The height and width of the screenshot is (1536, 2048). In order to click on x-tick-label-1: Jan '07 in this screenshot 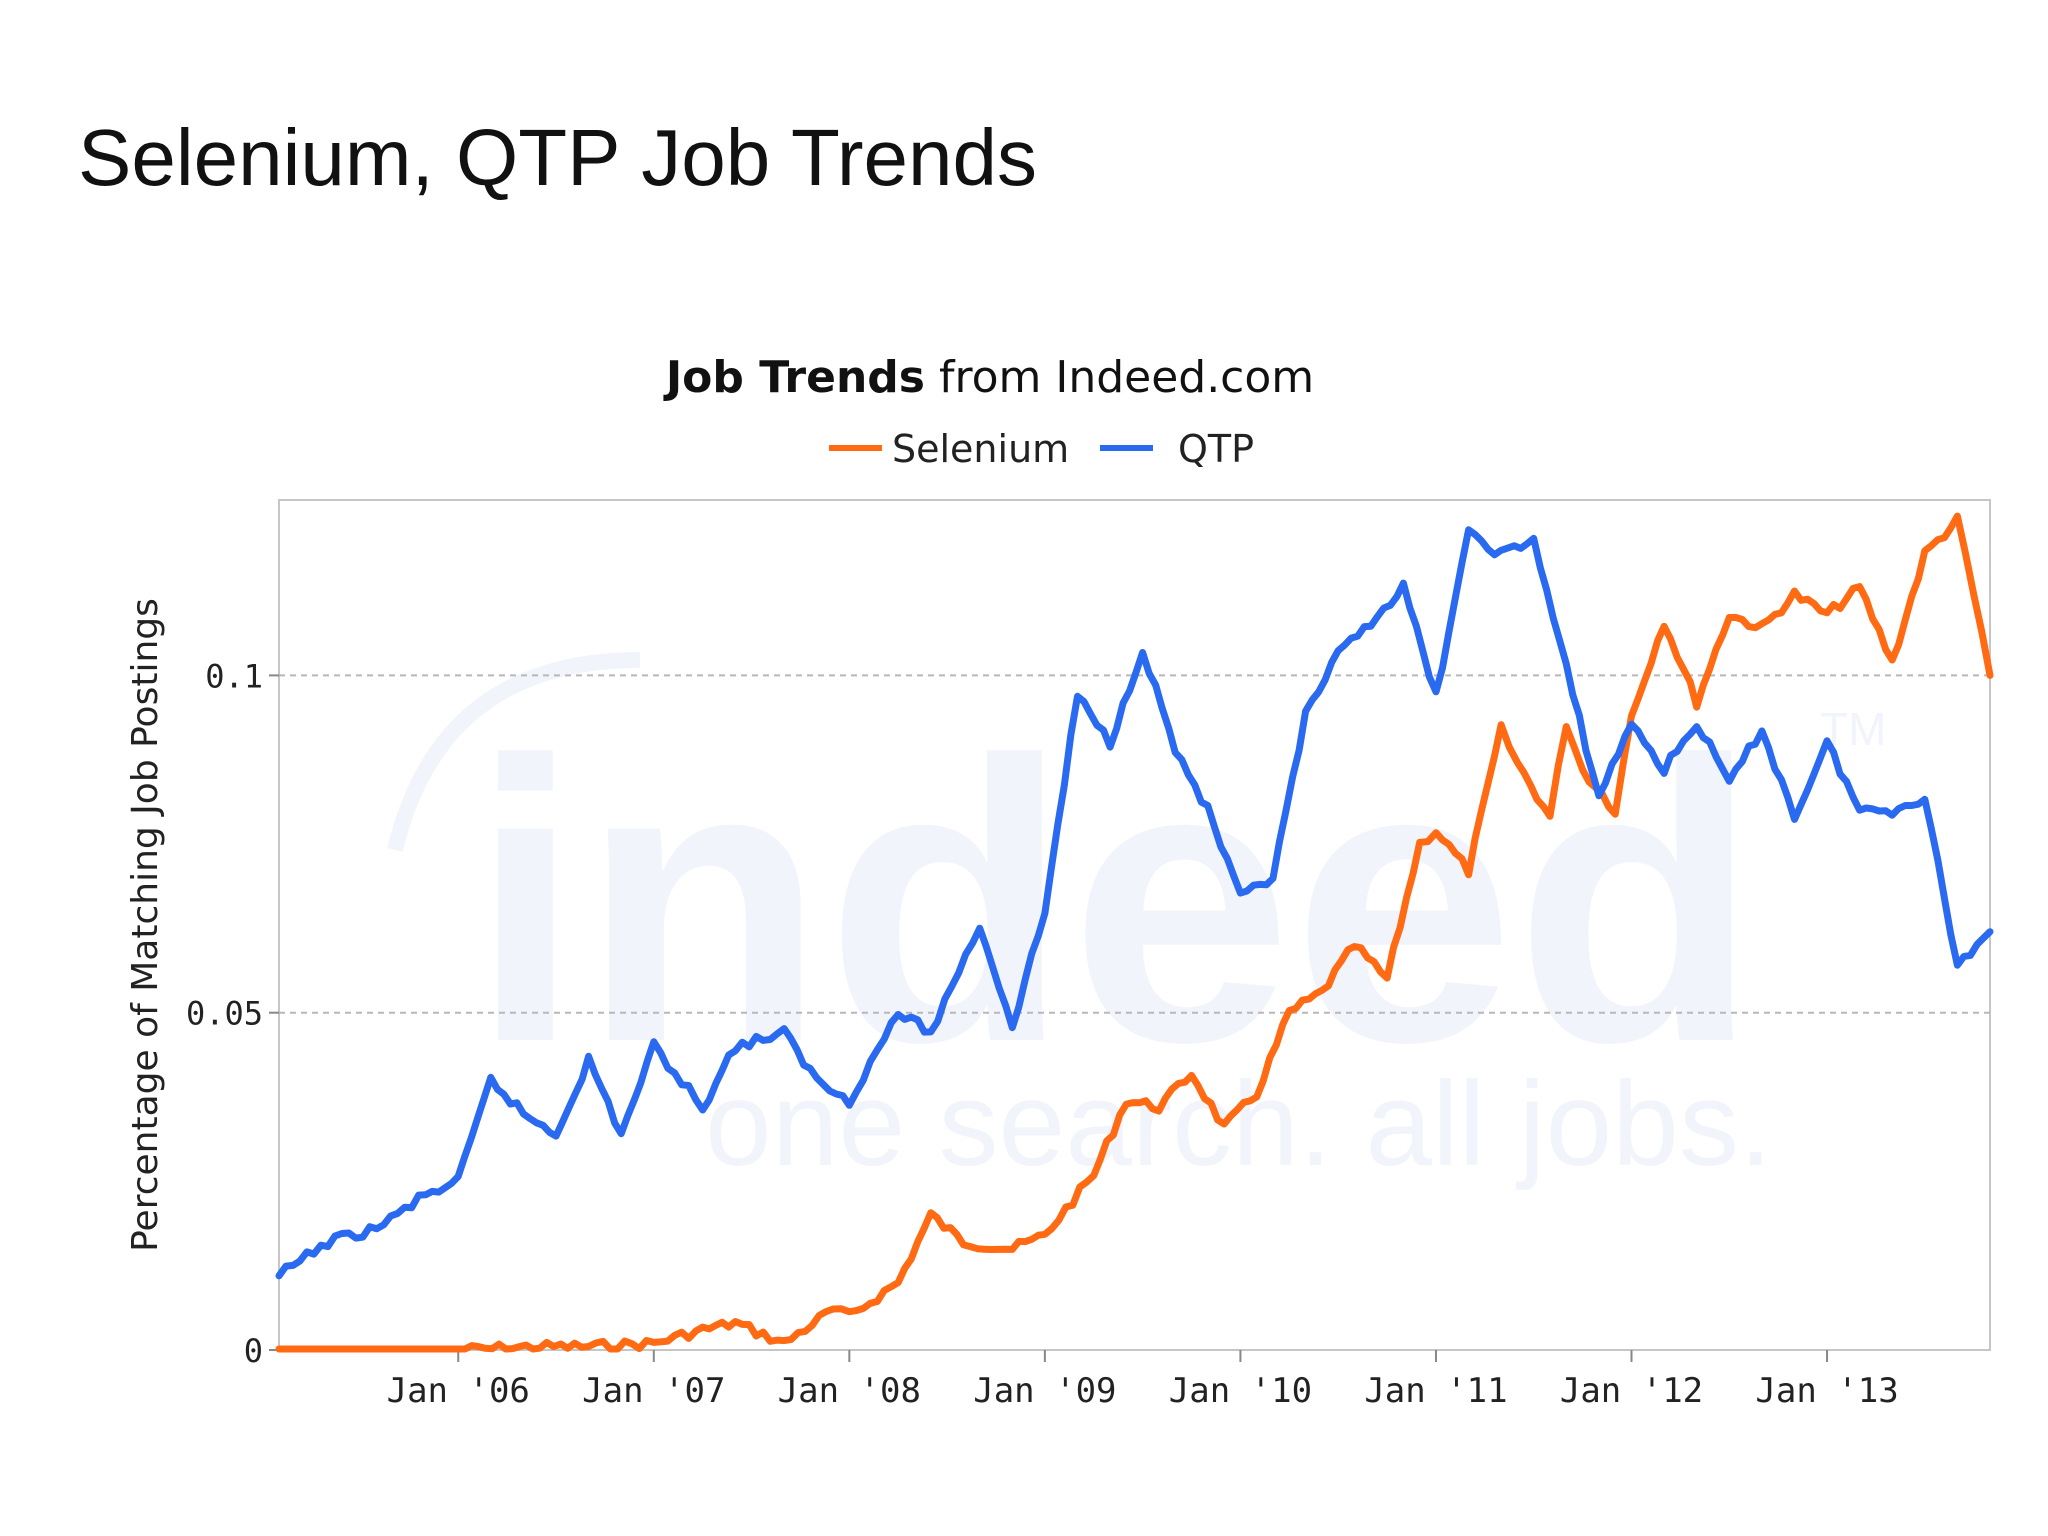, I will do `click(653, 1391)`.